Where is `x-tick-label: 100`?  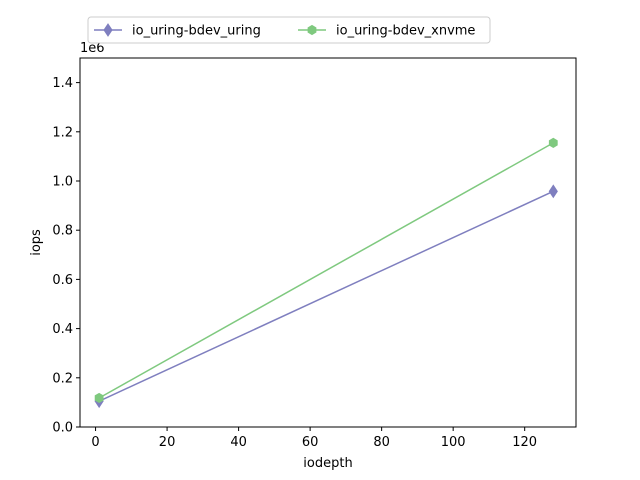
x-tick-label: 100 is located at coordinates (453, 442).